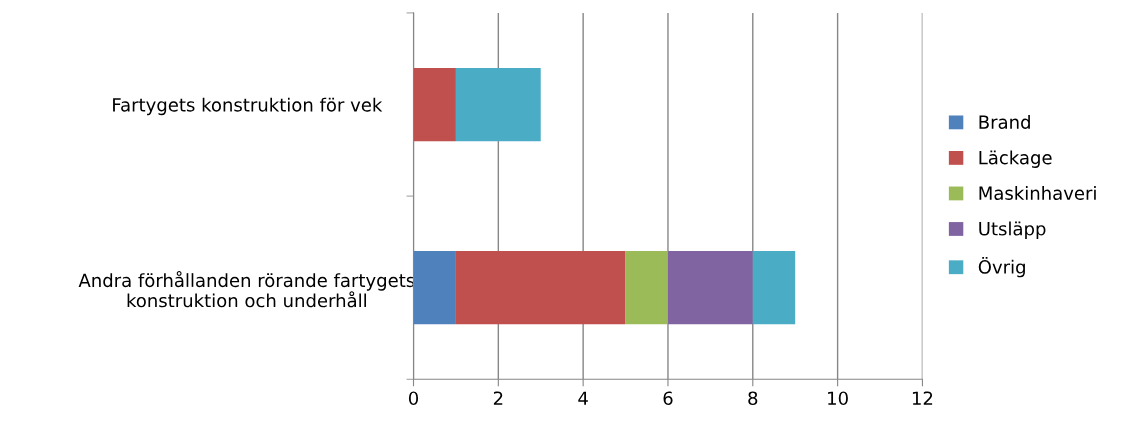  Describe the element at coordinates (498, 398) in the screenshot. I see `x-tick-label: 2` at that location.